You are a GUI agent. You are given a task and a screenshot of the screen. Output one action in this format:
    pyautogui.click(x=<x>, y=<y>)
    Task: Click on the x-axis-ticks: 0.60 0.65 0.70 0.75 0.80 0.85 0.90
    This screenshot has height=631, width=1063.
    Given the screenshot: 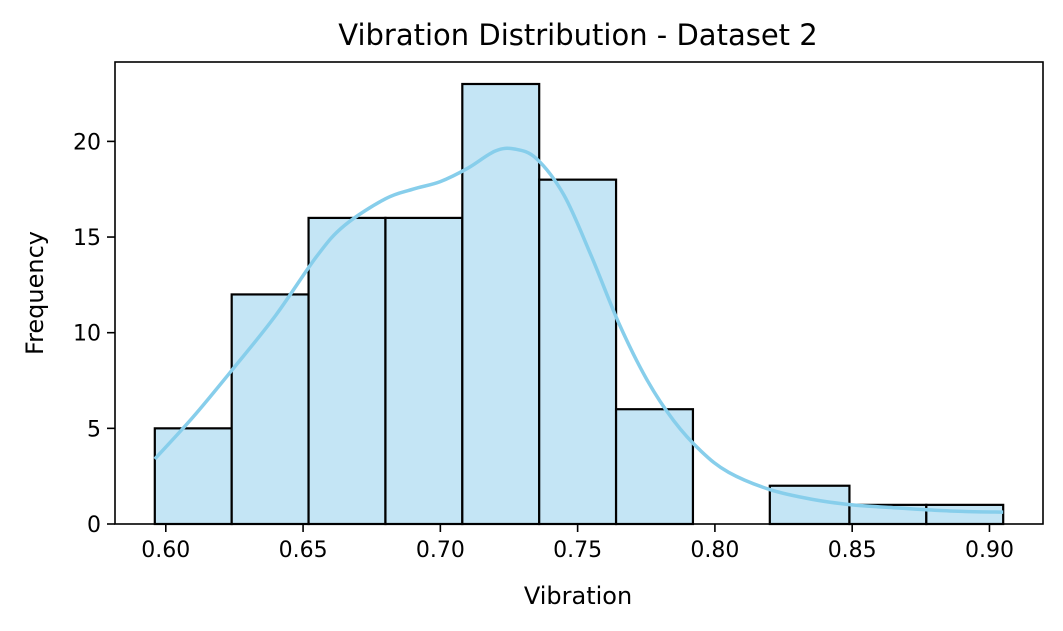 What is the action you would take?
    pyautogui.click(x=577, y=543)
    